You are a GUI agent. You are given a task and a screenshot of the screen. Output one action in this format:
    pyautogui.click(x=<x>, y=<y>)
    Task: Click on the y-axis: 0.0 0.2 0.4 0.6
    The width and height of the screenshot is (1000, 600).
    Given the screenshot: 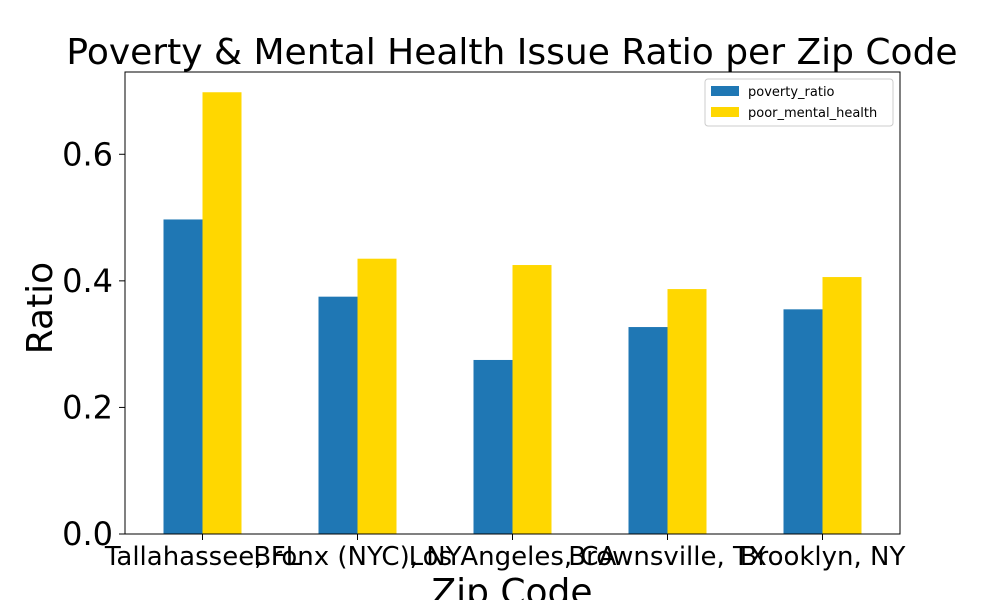 What is the action you would take?
    pyautogui.click(x=93, y=344)
    